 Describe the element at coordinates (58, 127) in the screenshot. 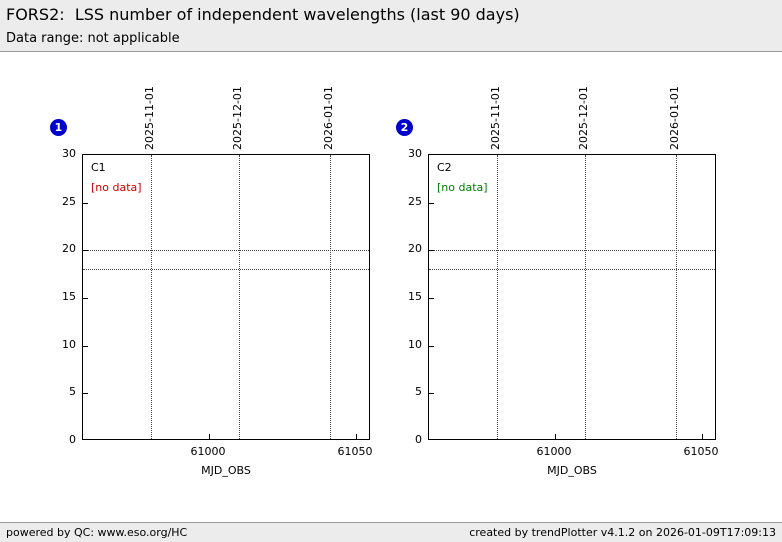

I see `plot-number-badge-1: 1` at that location.